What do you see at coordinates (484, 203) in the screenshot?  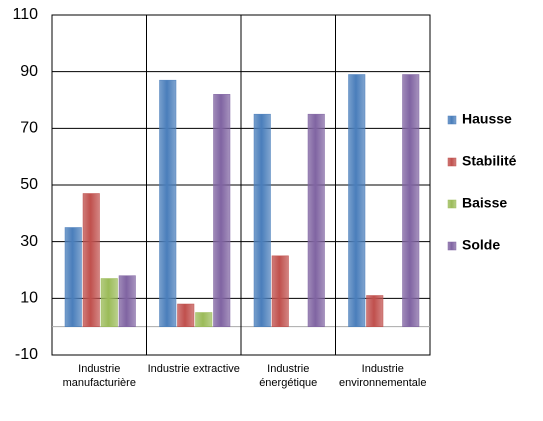 I see `legend-label: Baisse` at bounding box center [484, 203].